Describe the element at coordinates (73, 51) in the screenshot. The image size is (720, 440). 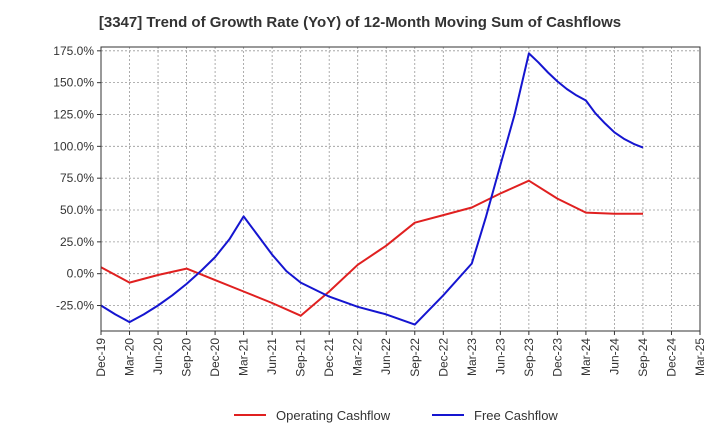
I see `y-tick-label: 175.0%` at that location.